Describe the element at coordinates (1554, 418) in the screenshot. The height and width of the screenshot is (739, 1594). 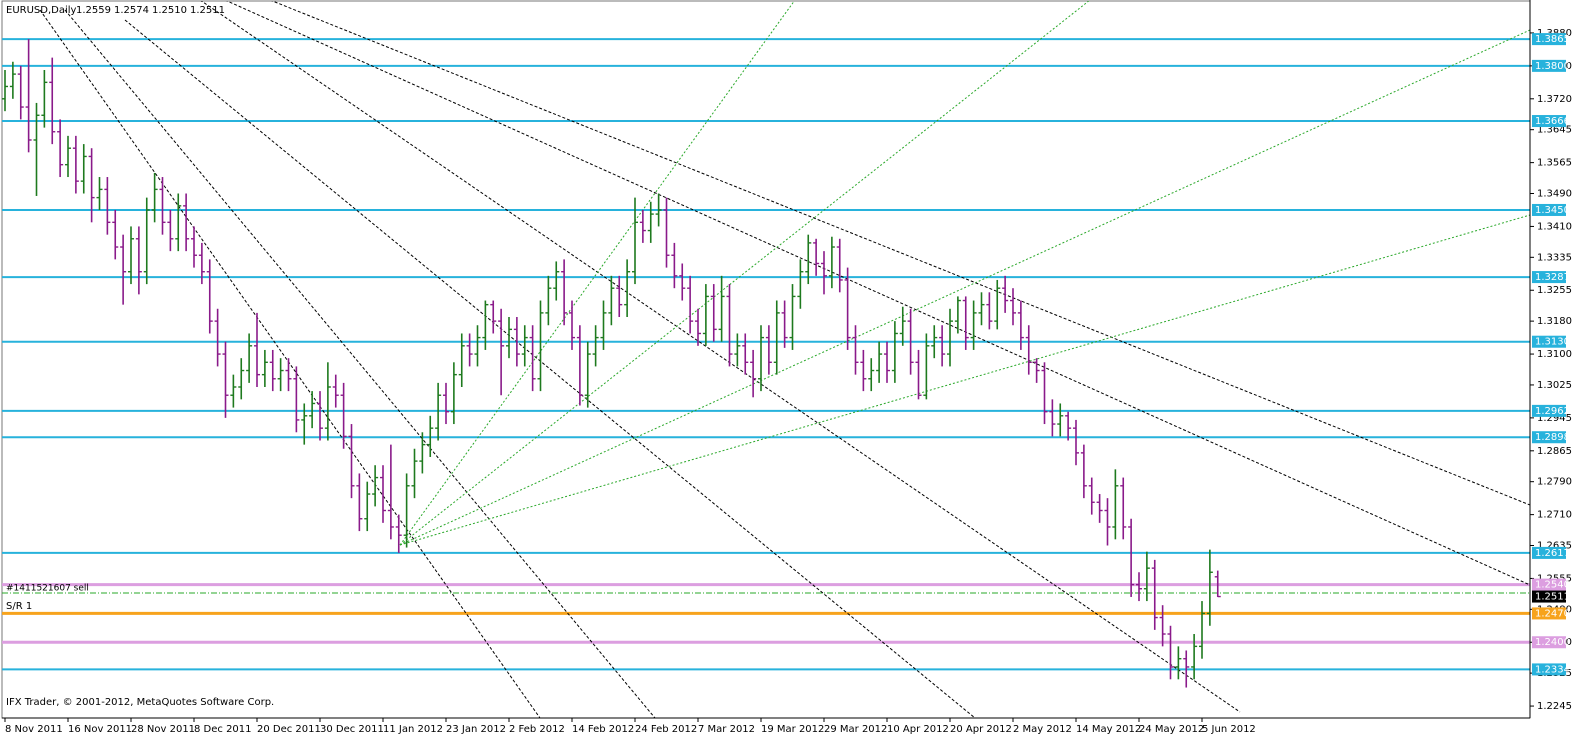
I see `y-tick-label: 1.2945` at that location.